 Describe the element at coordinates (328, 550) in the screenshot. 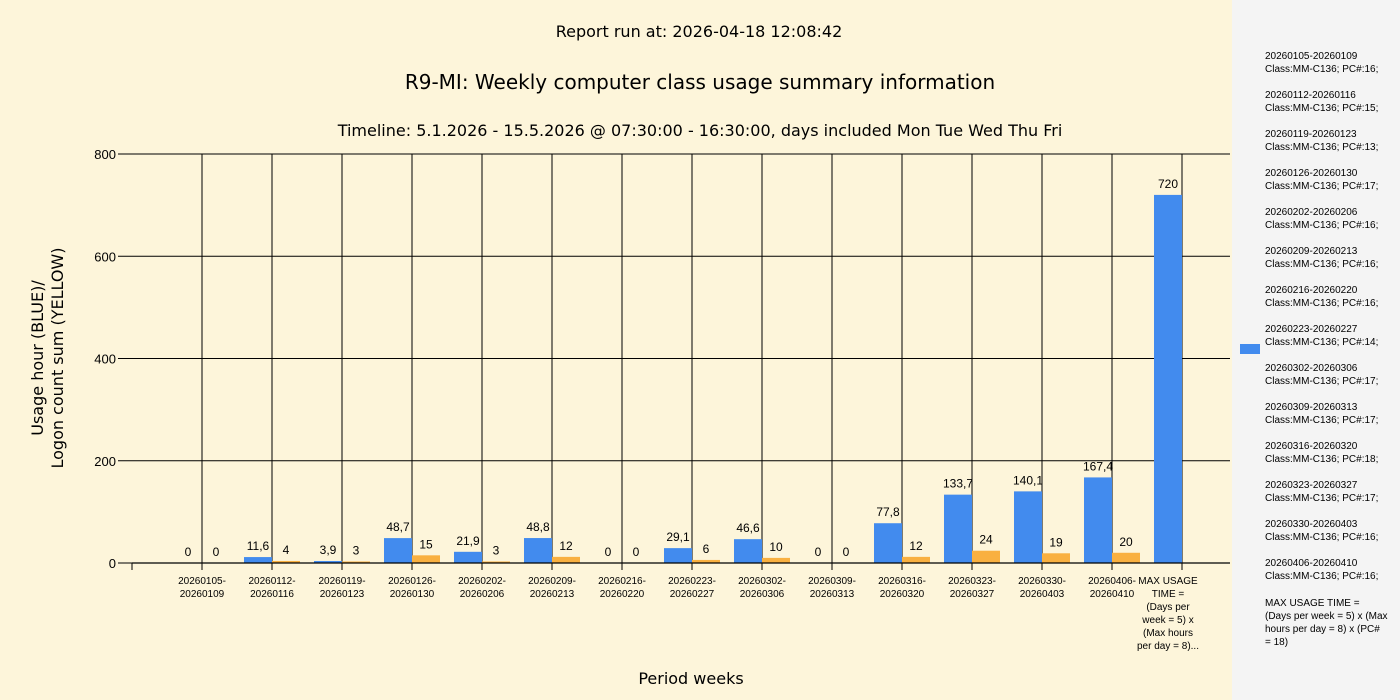

I see `data-label-usage-hour: 3,9` at that location.